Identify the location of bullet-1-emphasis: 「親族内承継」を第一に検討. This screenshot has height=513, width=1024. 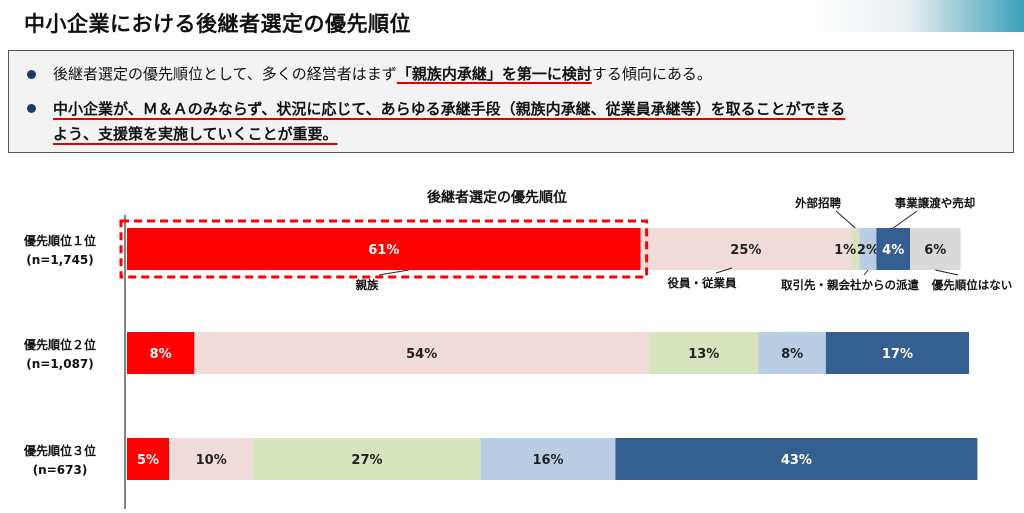
(494, 74).